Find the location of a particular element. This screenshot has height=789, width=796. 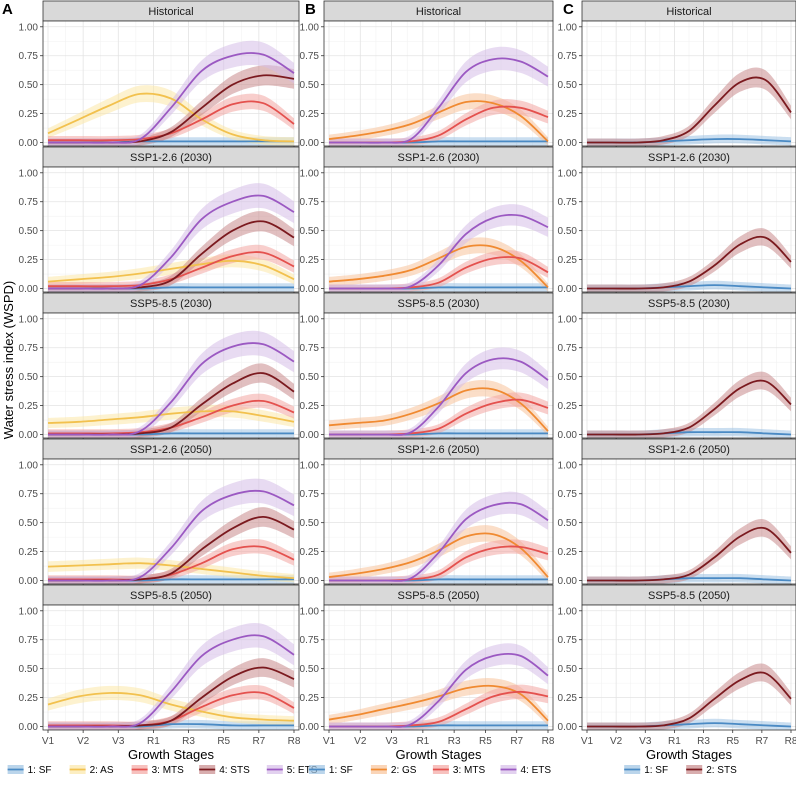

legend: 1: SF 2: GS 3: MTS 4: ETS is located at coordinates (429, 770).